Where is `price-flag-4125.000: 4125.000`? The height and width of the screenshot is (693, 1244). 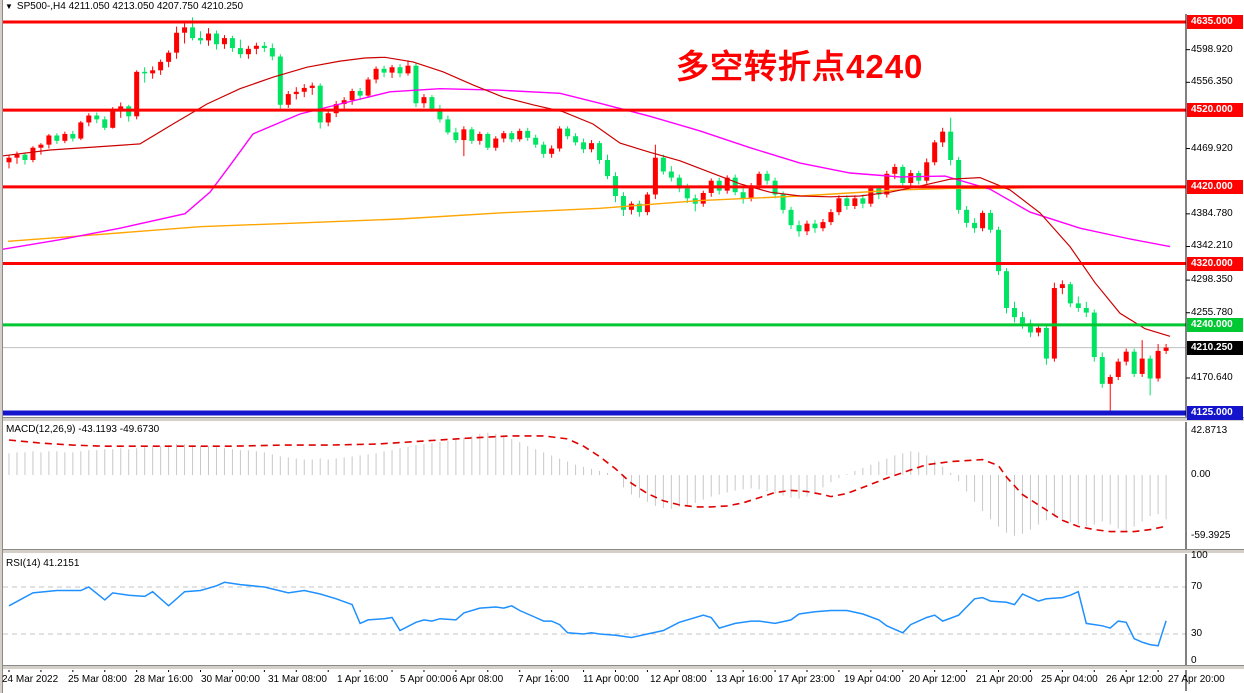
price-flag-4125.000: 4125.000 is located at coordinates (1215, 413).